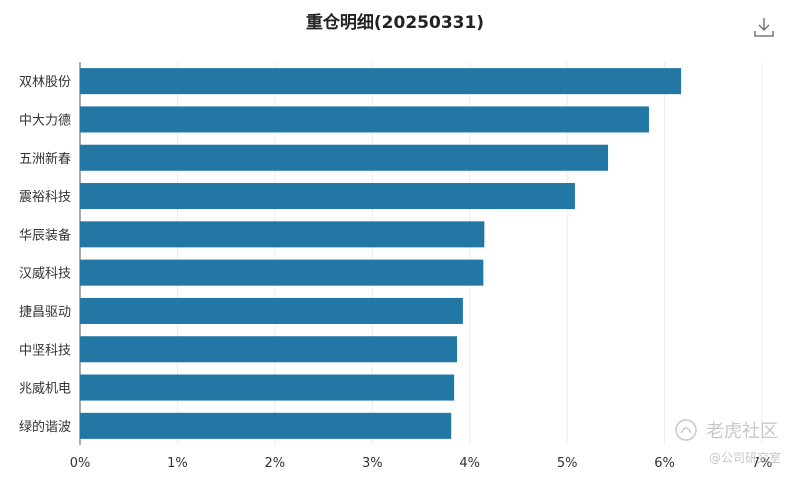  What do you see at coordinates (45, 427) in the screenshot?
I see `category-label: 绿的谐波` at bounding box center [45, 427].